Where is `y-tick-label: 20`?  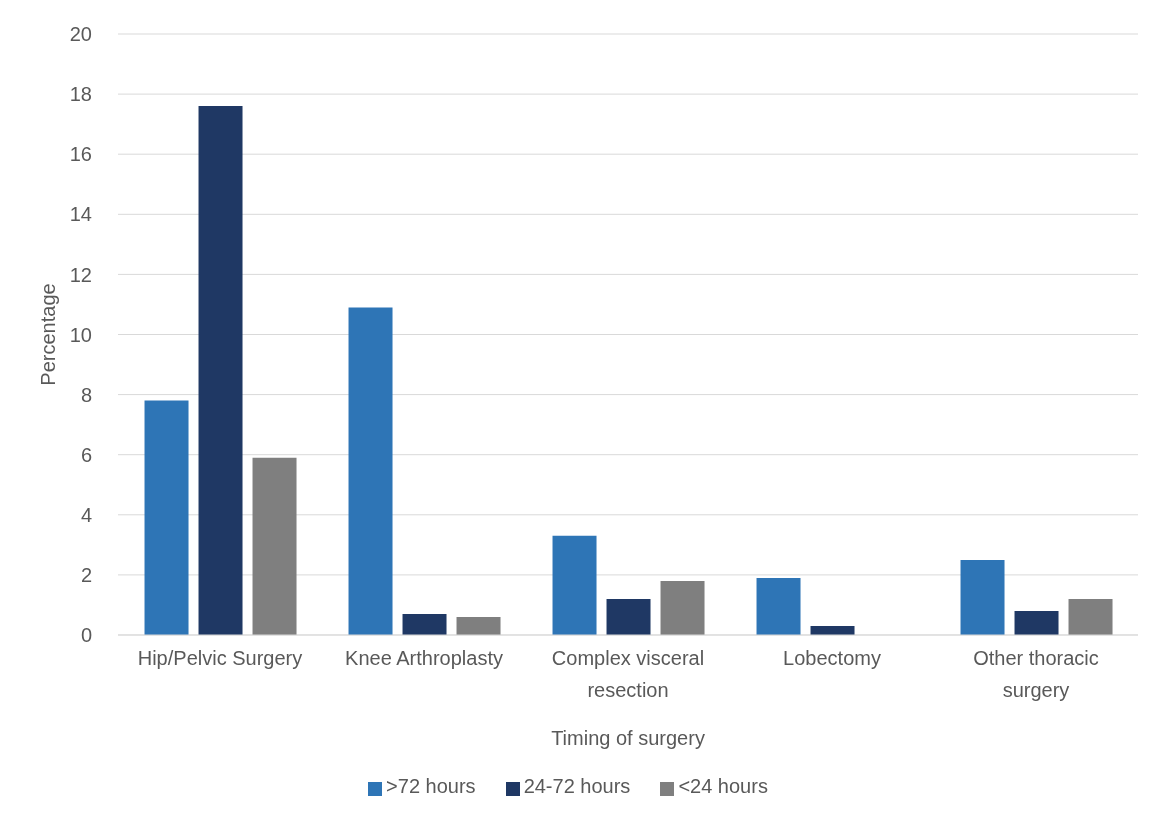 y-tick-label: 20 is located at coordinates (80, 34).